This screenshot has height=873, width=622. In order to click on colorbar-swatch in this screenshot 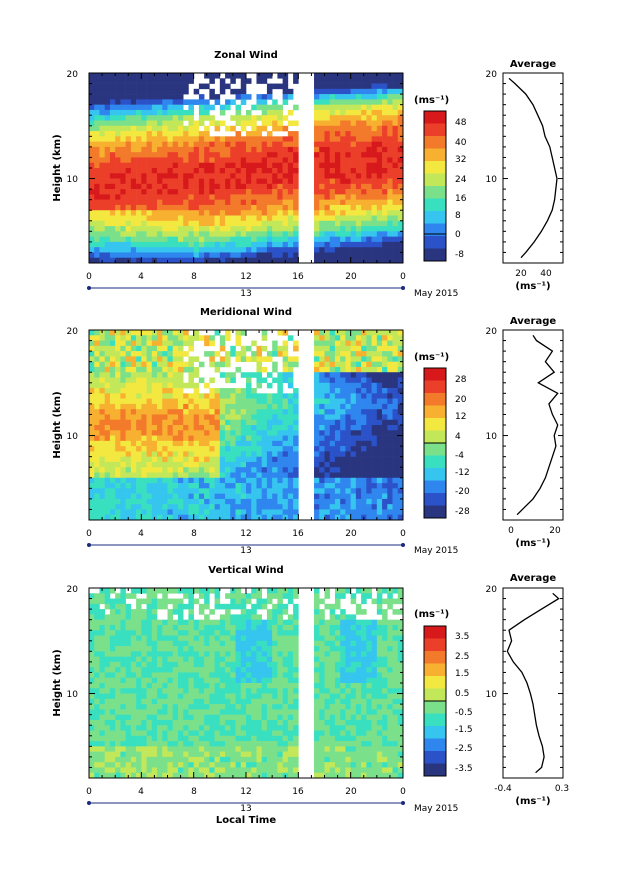, I will do `click(435, 180)`.